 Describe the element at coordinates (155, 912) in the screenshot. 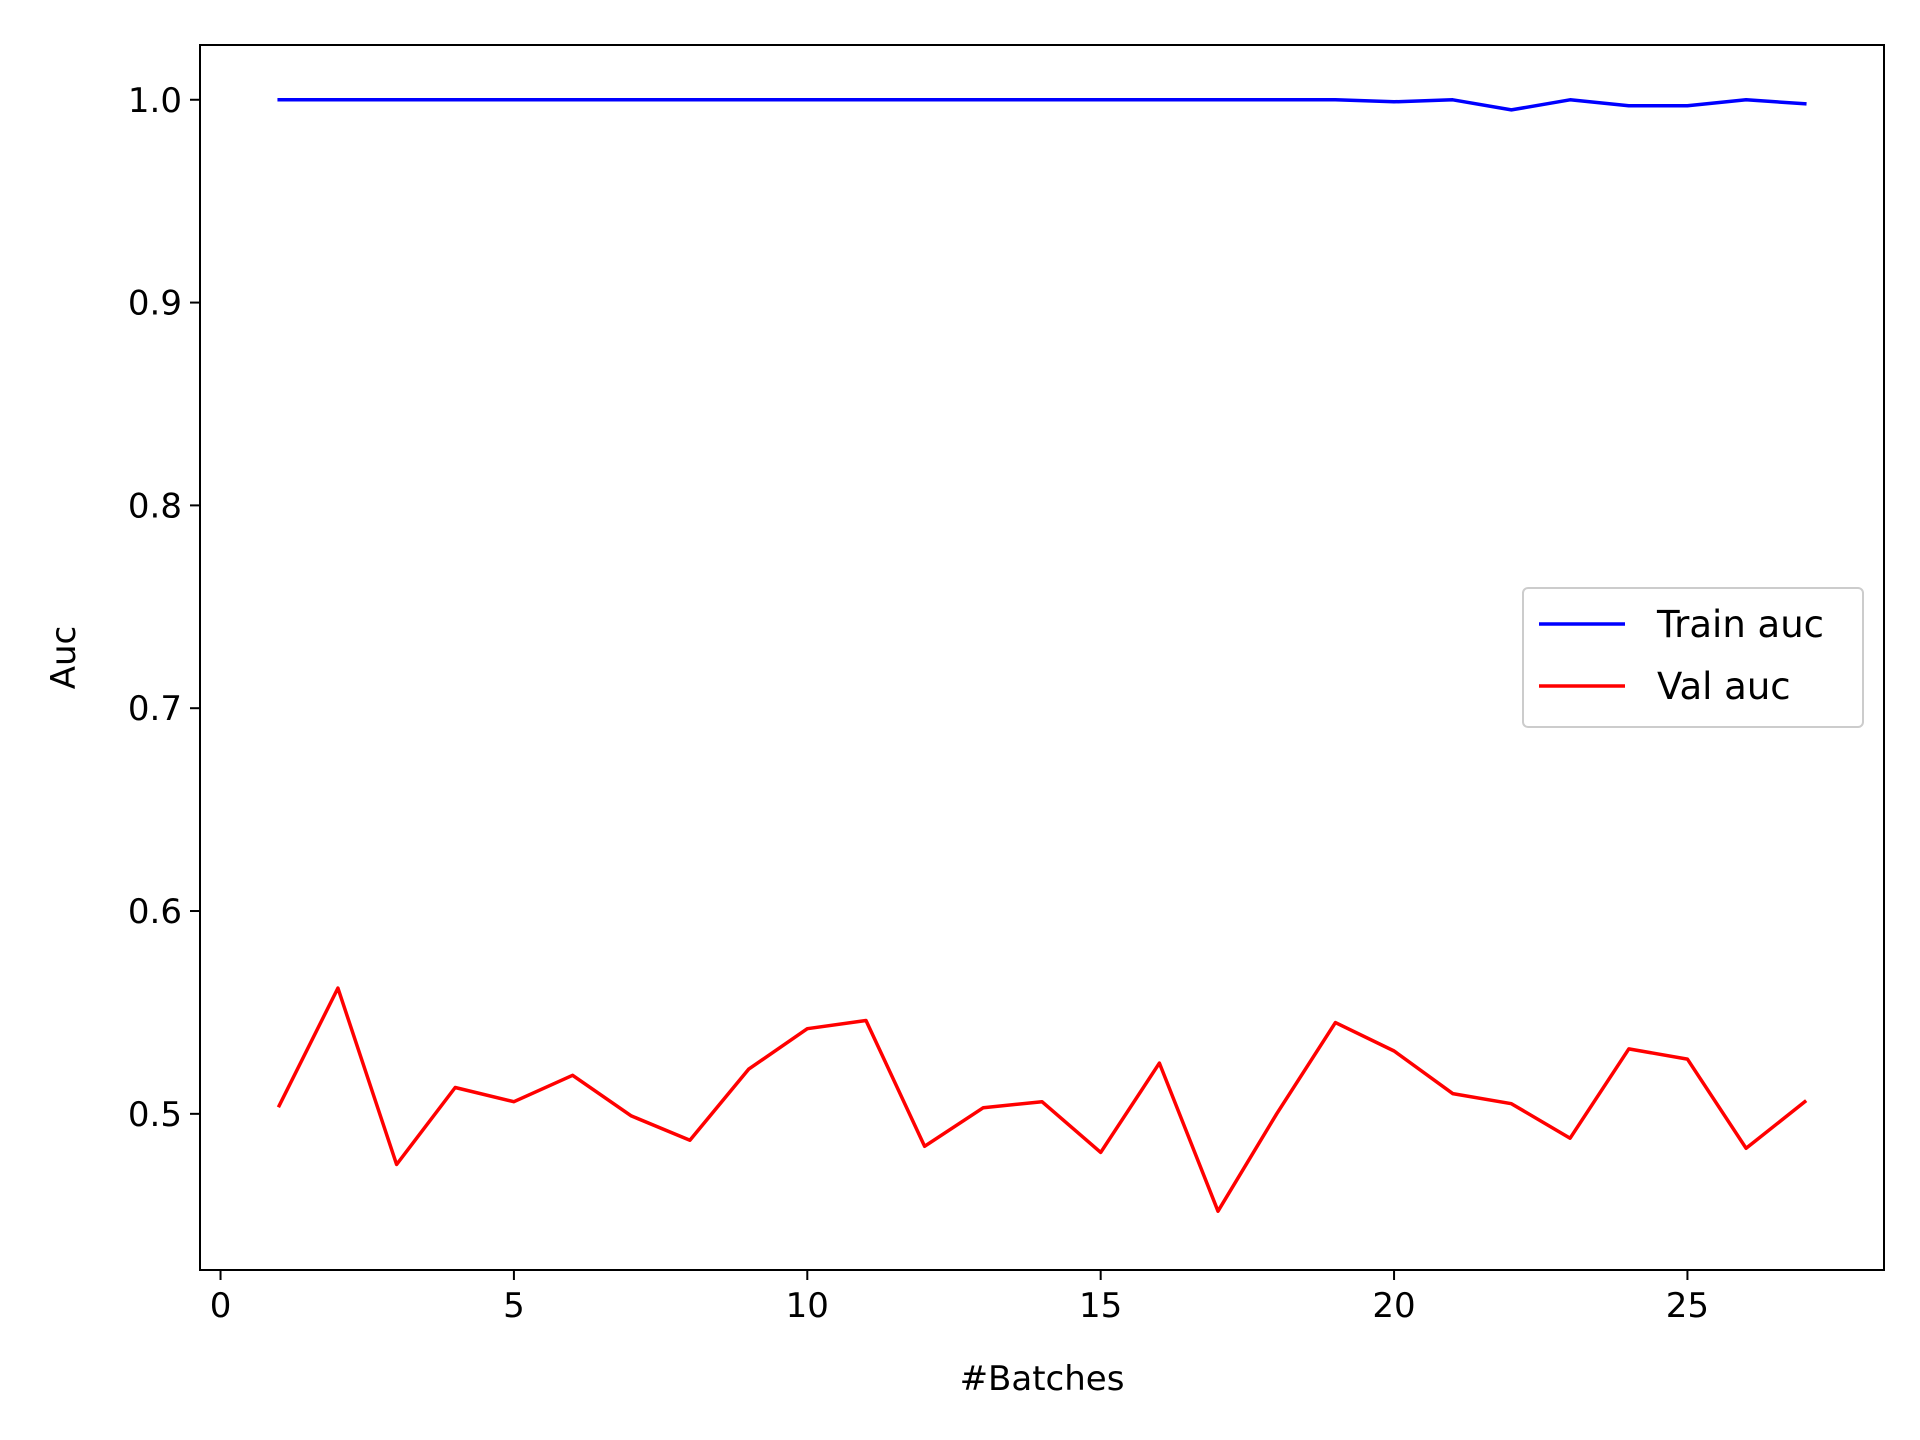

I see `y-tick-label: 0.6` at that location.